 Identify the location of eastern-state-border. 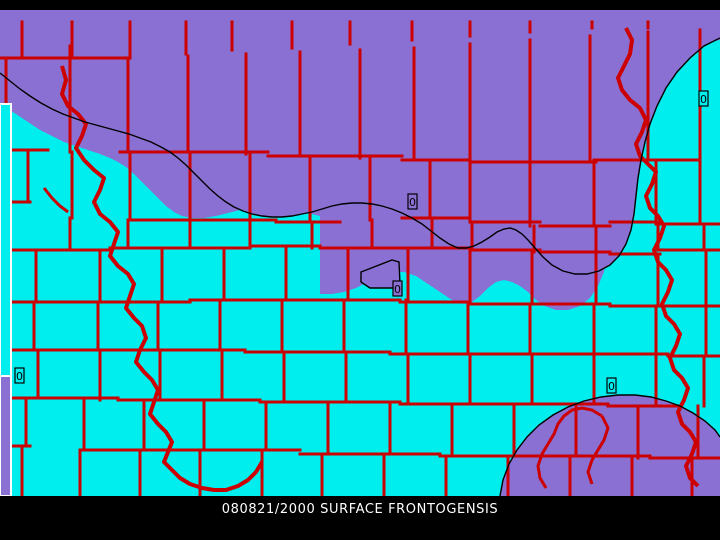
(658, 257).